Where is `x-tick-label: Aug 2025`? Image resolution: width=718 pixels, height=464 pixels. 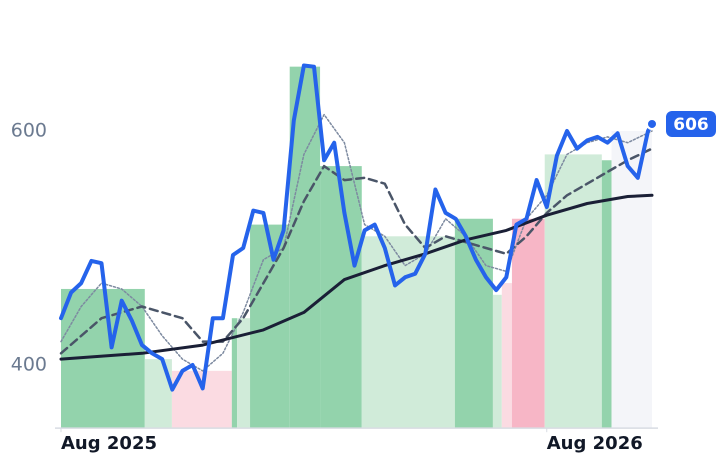
x-tick-label: Aug 2025 is located at coordinates (109, 443).